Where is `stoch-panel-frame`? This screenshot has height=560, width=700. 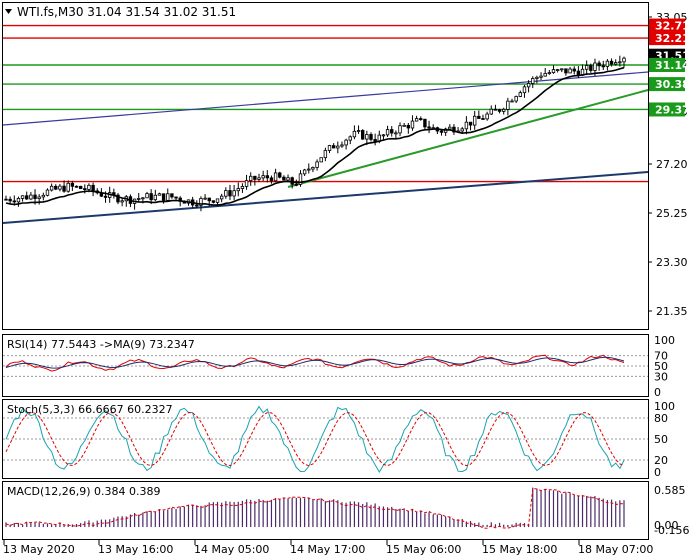
stoch-panel-frame is located at coordinates (325, 439).